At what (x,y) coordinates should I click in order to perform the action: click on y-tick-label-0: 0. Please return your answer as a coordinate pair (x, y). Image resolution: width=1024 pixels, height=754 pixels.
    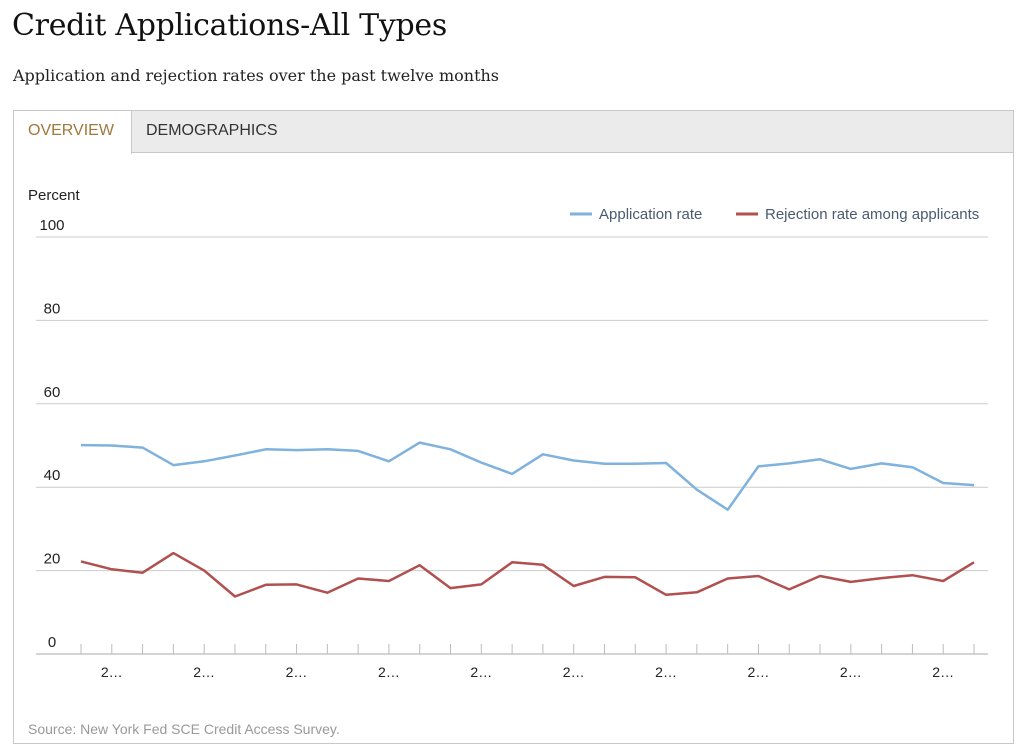
    Looking at the image, I should click on (52, 642).